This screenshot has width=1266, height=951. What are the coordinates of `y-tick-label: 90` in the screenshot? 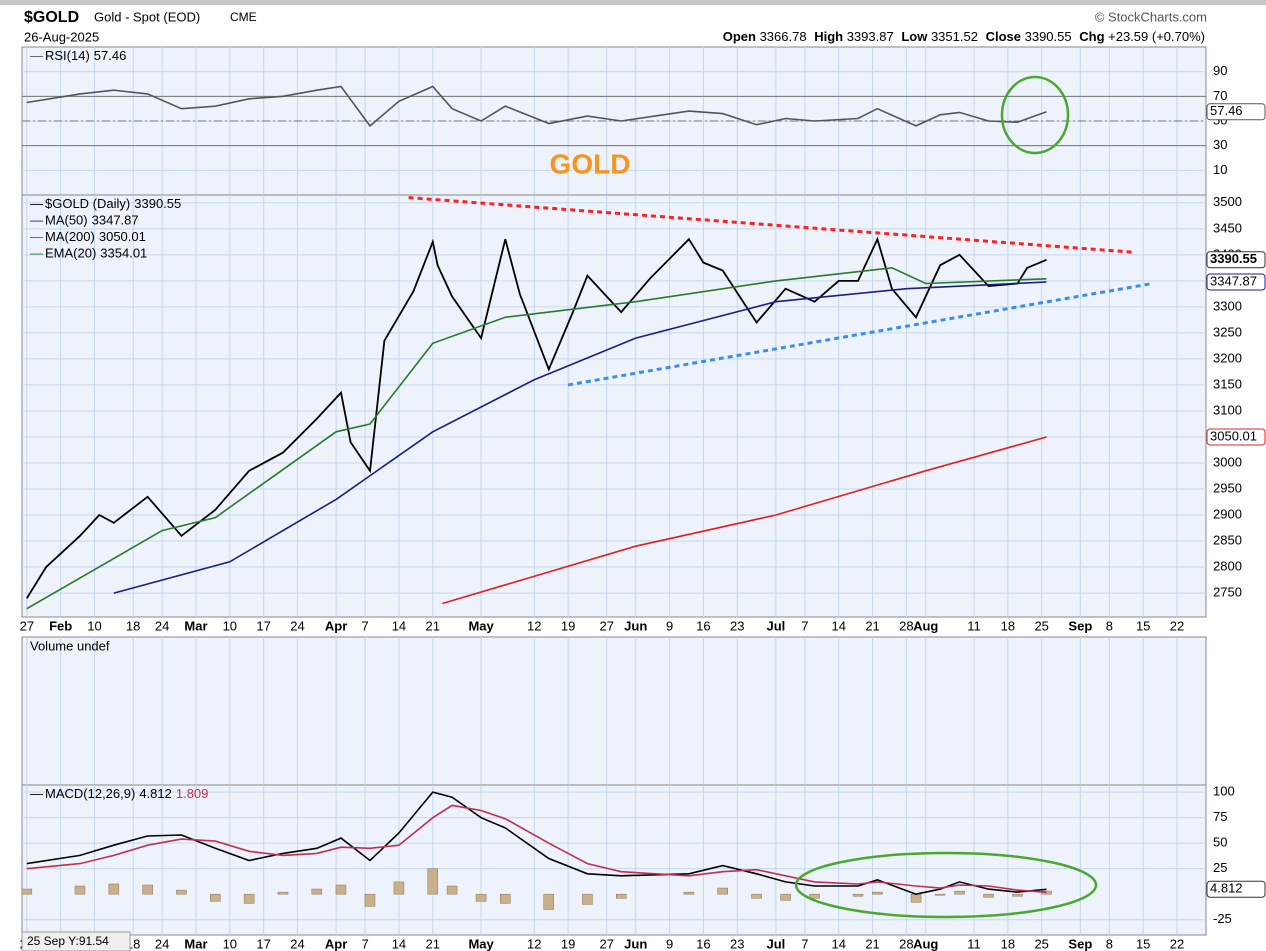 It's located at (1220, 70).